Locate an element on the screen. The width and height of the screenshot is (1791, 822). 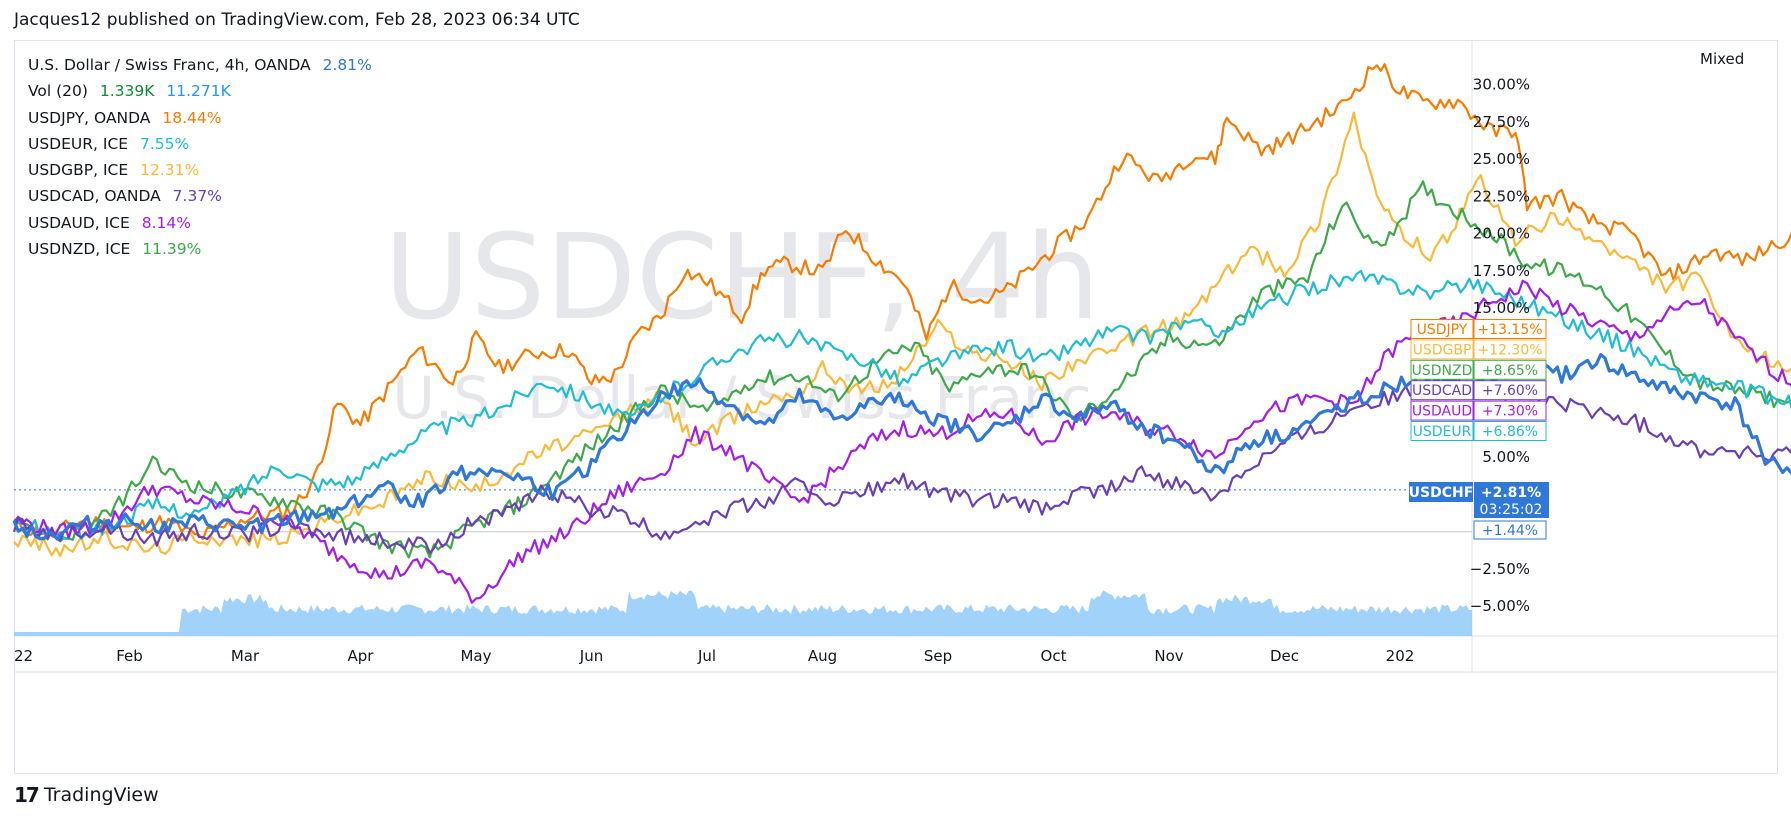
legend-row-usdjpy: USDJPY, OANDA 18.44% is located at coordinates (203, 118).